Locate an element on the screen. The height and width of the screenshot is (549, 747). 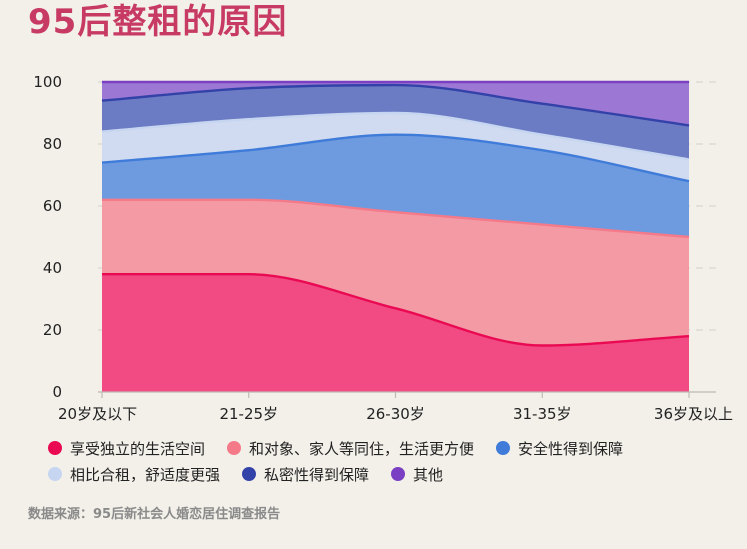
legend-item: 私密性得到保障 is located at coordinates (305, 474).